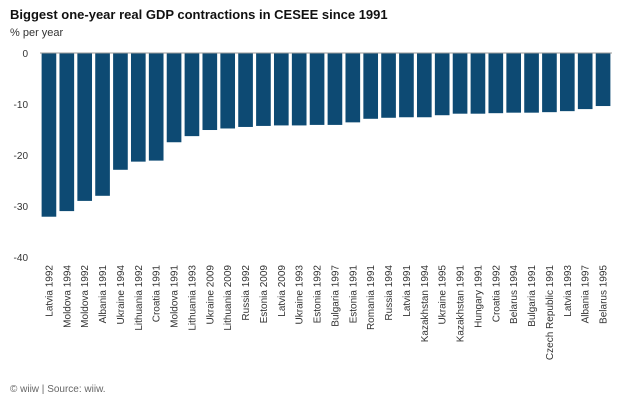 Image resolution: width=620 pixels, height=400 pixels. Describe the element at coordinates (175, 296) in the screenshot. I see `x-category-label: Moldova 1991` at that location.